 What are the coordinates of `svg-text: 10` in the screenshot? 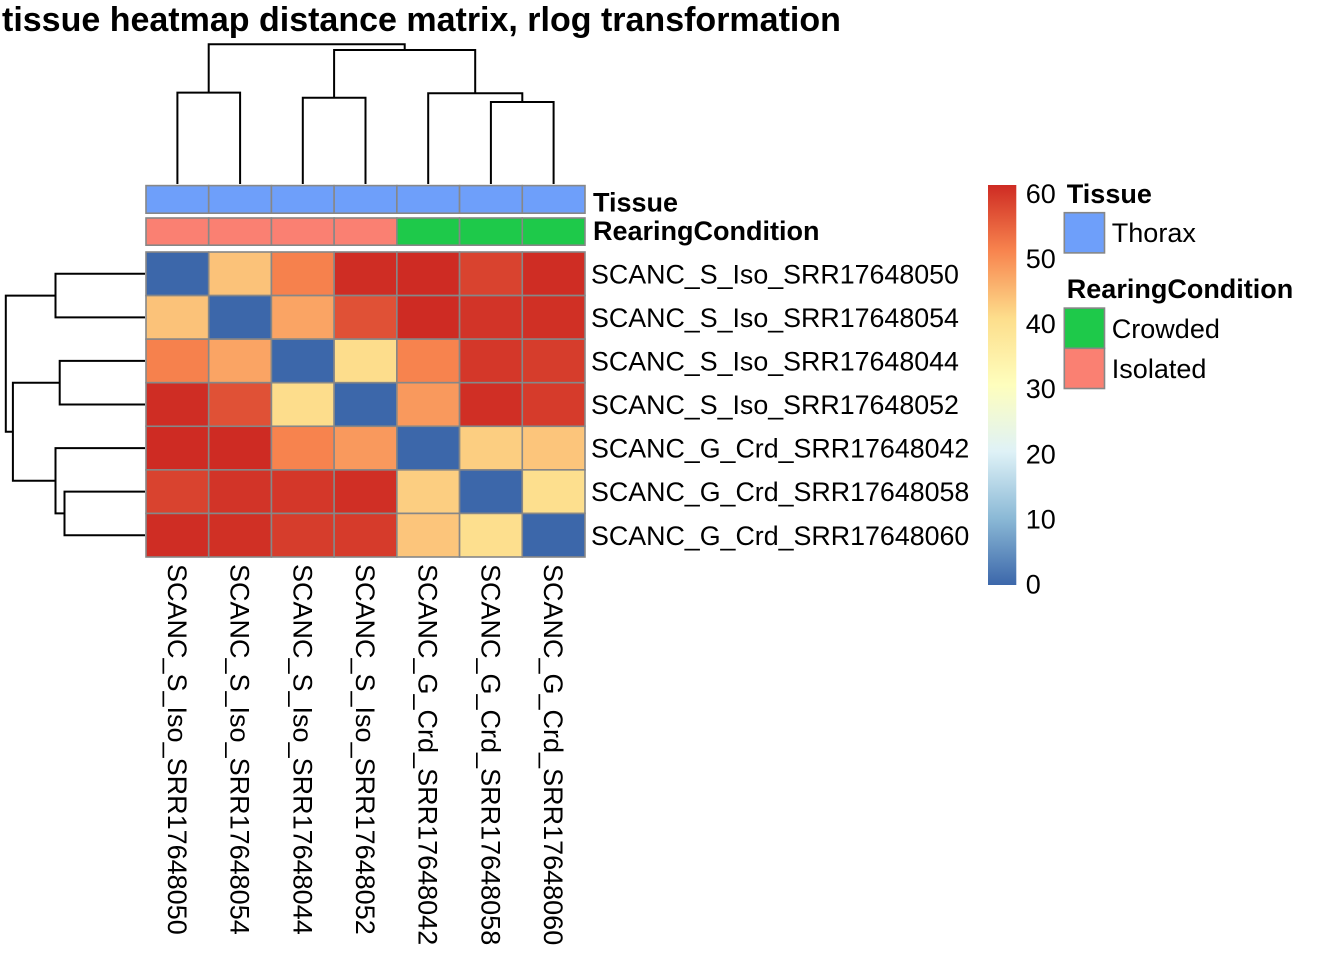 It's located at (1041, 519).